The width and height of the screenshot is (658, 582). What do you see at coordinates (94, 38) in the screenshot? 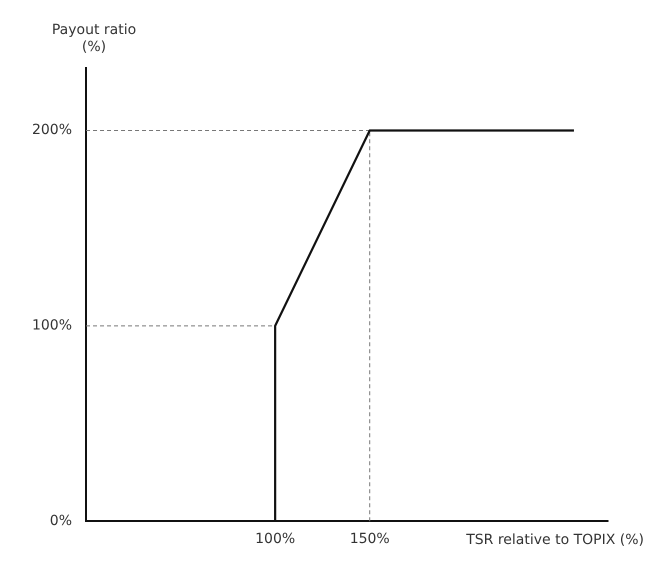
I see `y-axis-title: Payout ratio (%)` at bounding box center [94, 38].